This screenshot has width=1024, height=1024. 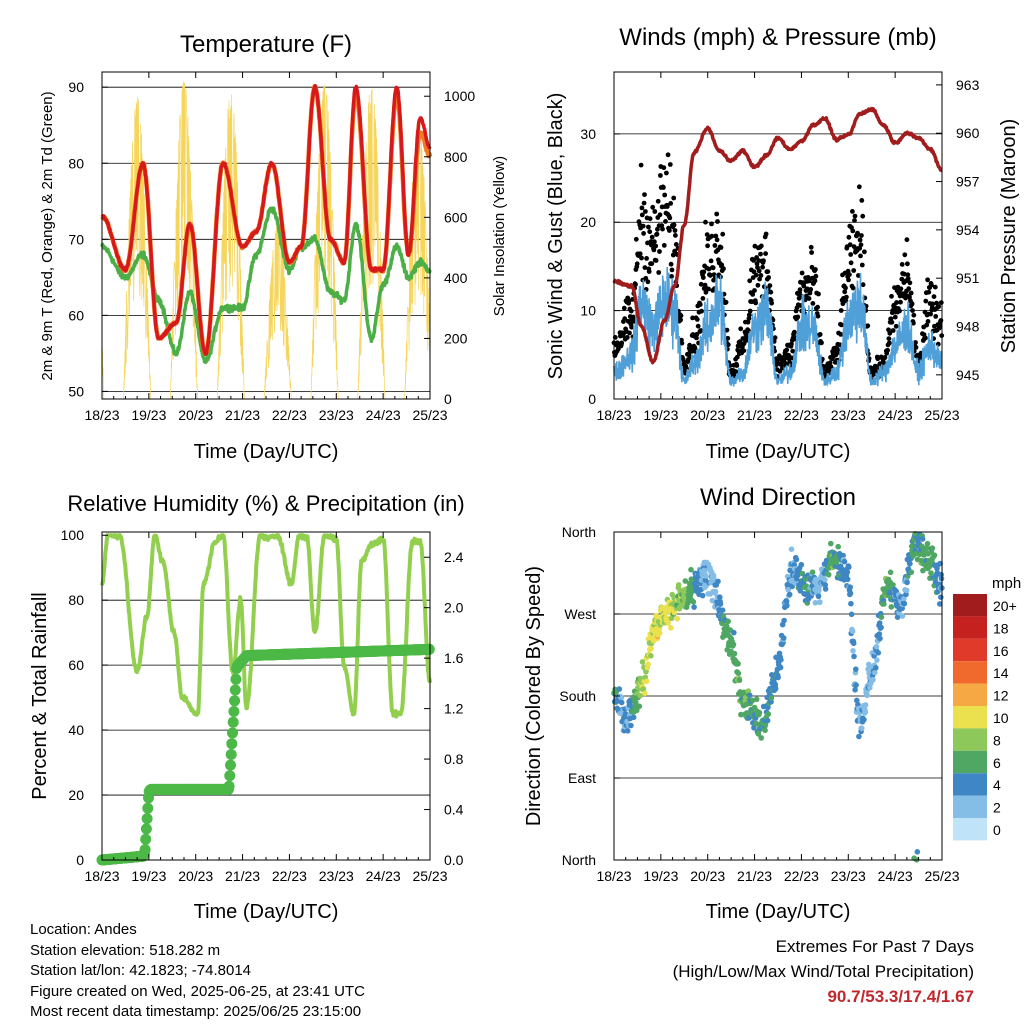 I want to click on y-tick-label: North, so click(x=579, y=532).